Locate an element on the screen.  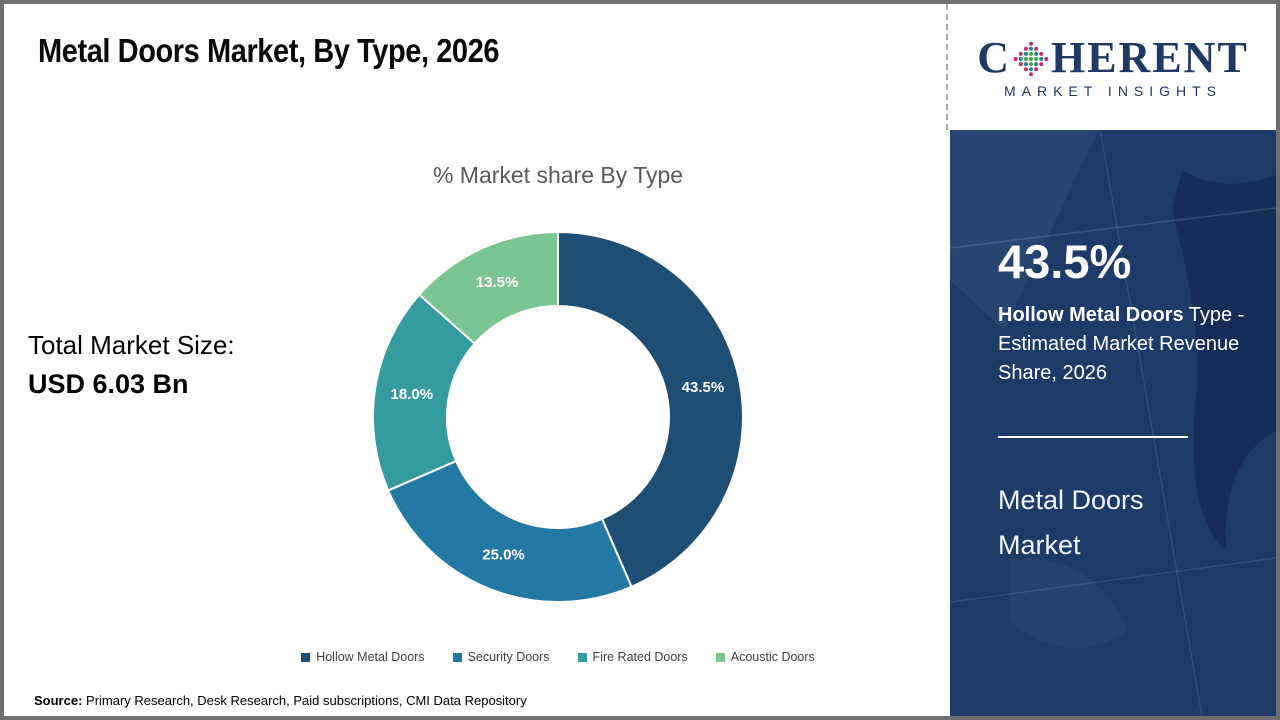
brand-logo: C HERENT MARKET INSIGHTS is located at coordinates (1113, 67).